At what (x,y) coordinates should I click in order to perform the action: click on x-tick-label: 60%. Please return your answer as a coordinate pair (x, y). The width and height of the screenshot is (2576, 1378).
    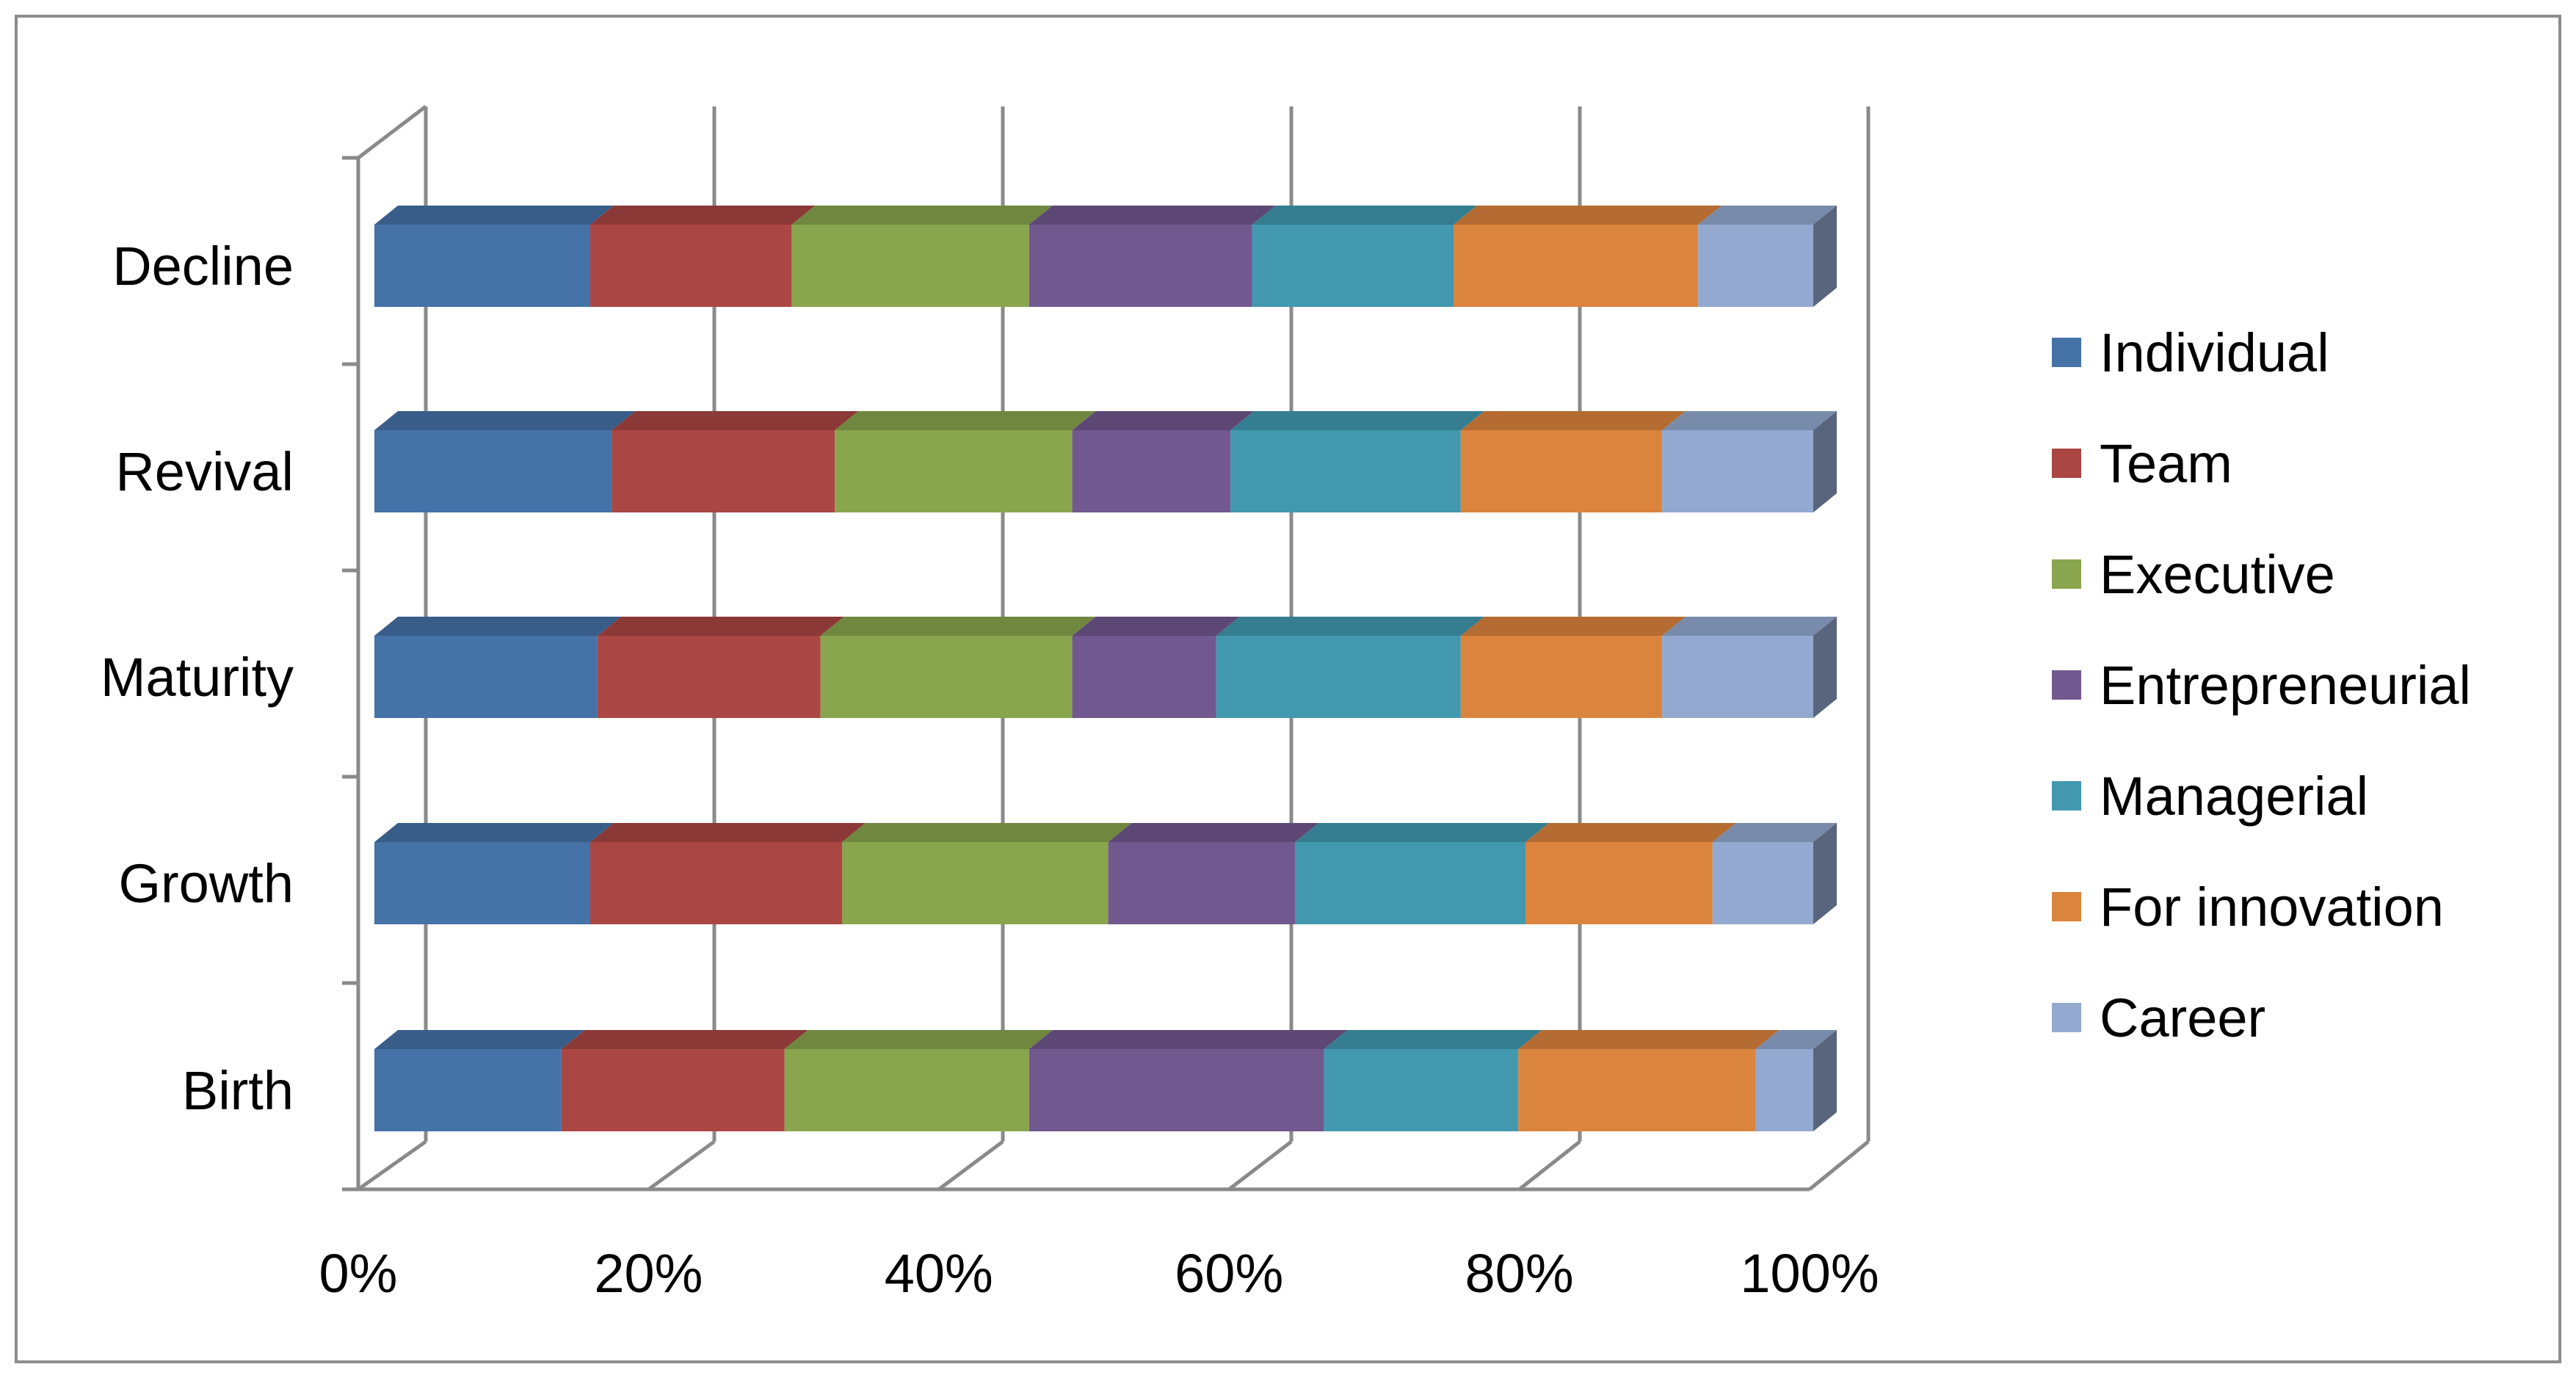
    Looking at the image, I should click on (1229, 1273).